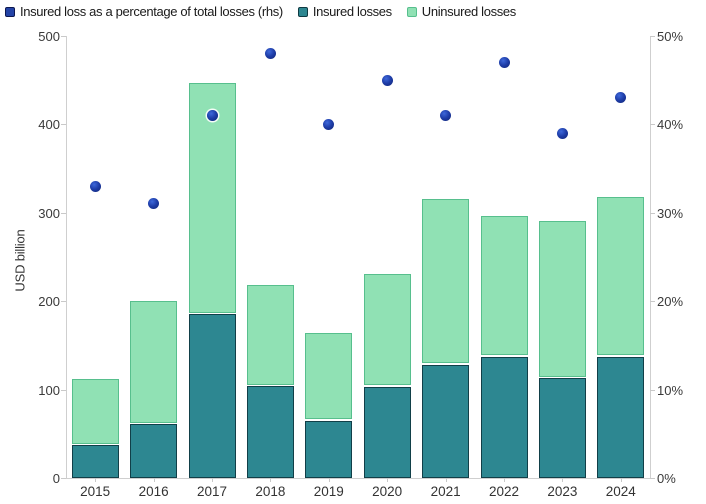  What do you see at coordinates (650, 257) in the screenshot?
I see `right-axis-line` at bounding box center [650, 257].